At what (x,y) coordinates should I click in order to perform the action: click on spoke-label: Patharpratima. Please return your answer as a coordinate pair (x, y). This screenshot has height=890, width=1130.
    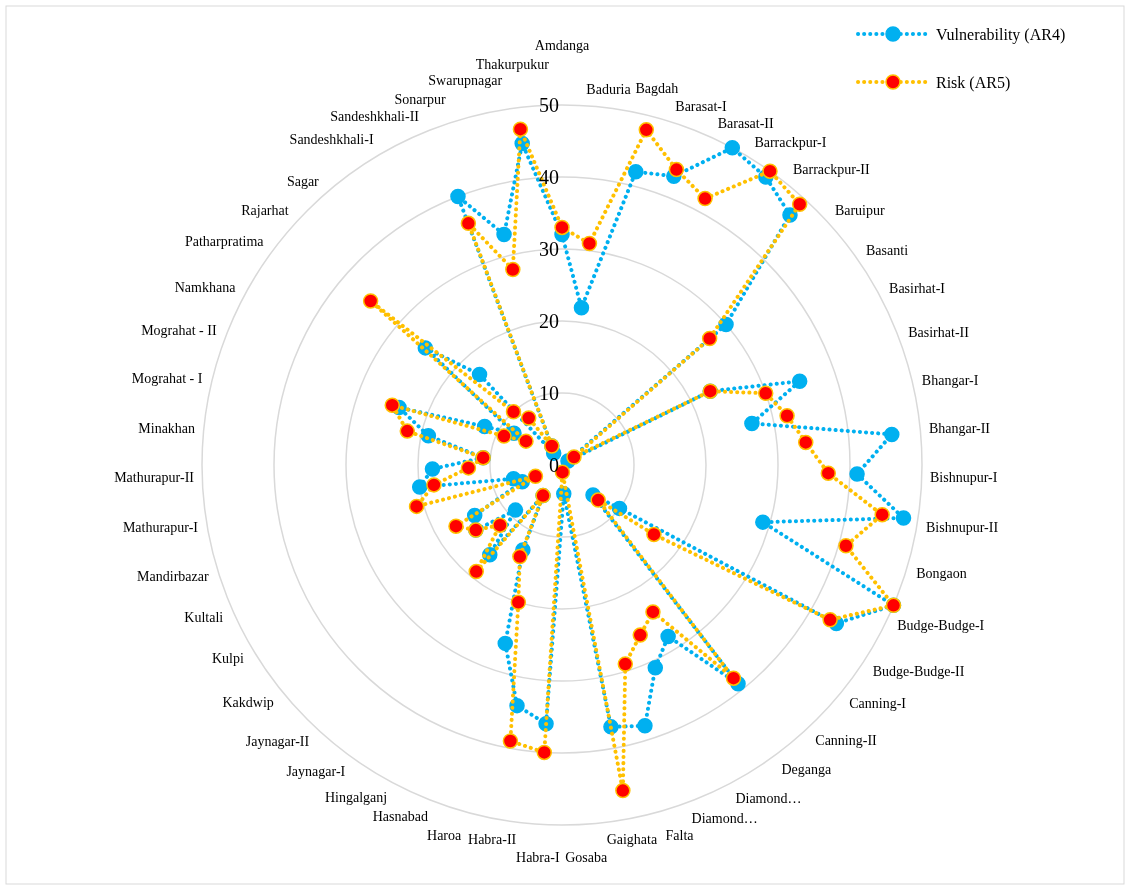
    Looking at the image, I should click on (225, 242).